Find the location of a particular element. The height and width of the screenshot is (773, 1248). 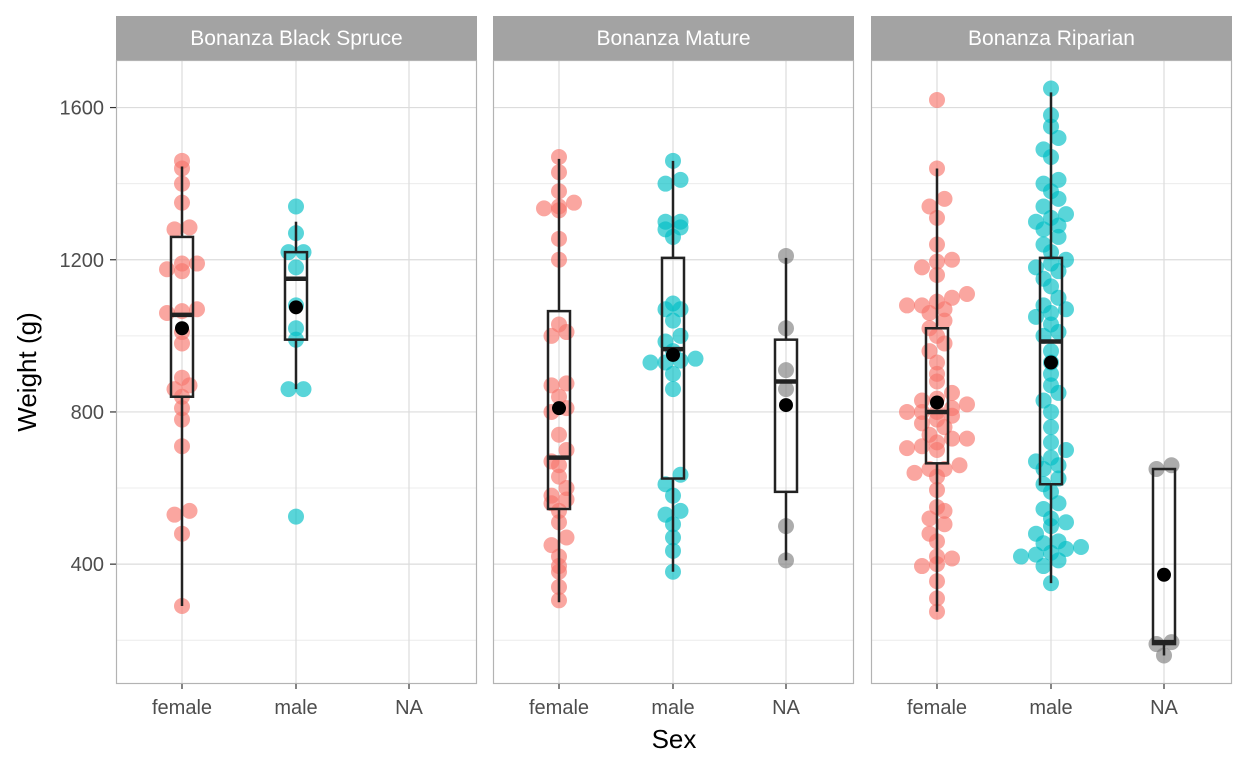

y-tick-label: 1600 is located at coordinates (82, 109).